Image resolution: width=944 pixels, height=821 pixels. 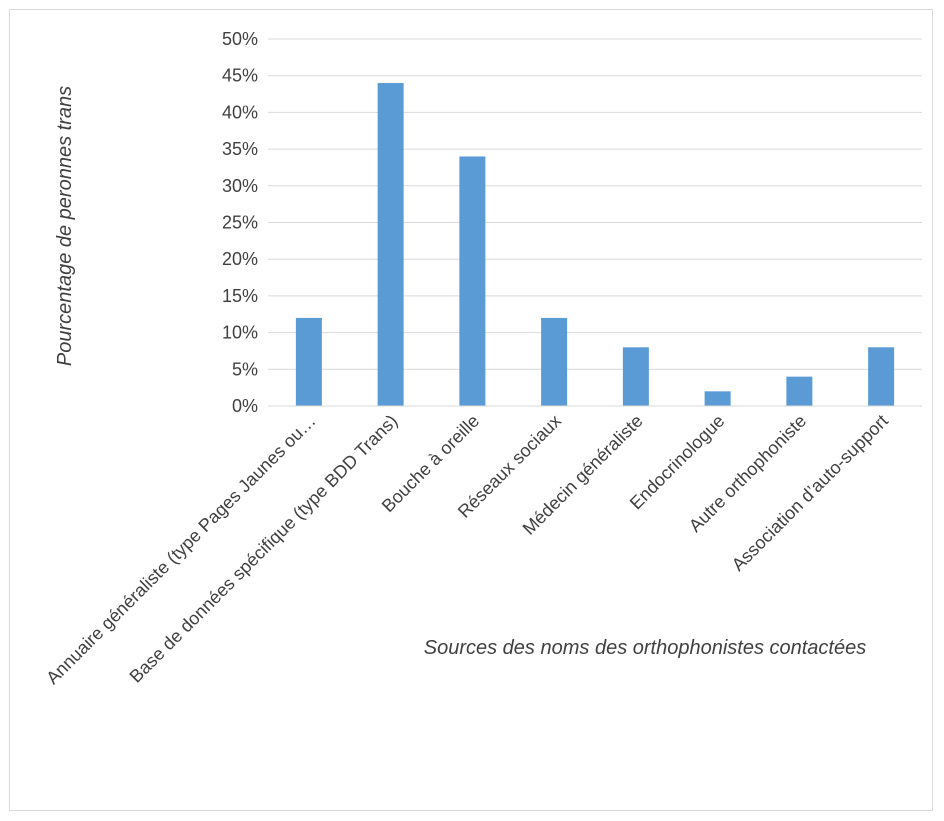 I want to click on y-tick-label: 15%, so click(x=240, y=296).